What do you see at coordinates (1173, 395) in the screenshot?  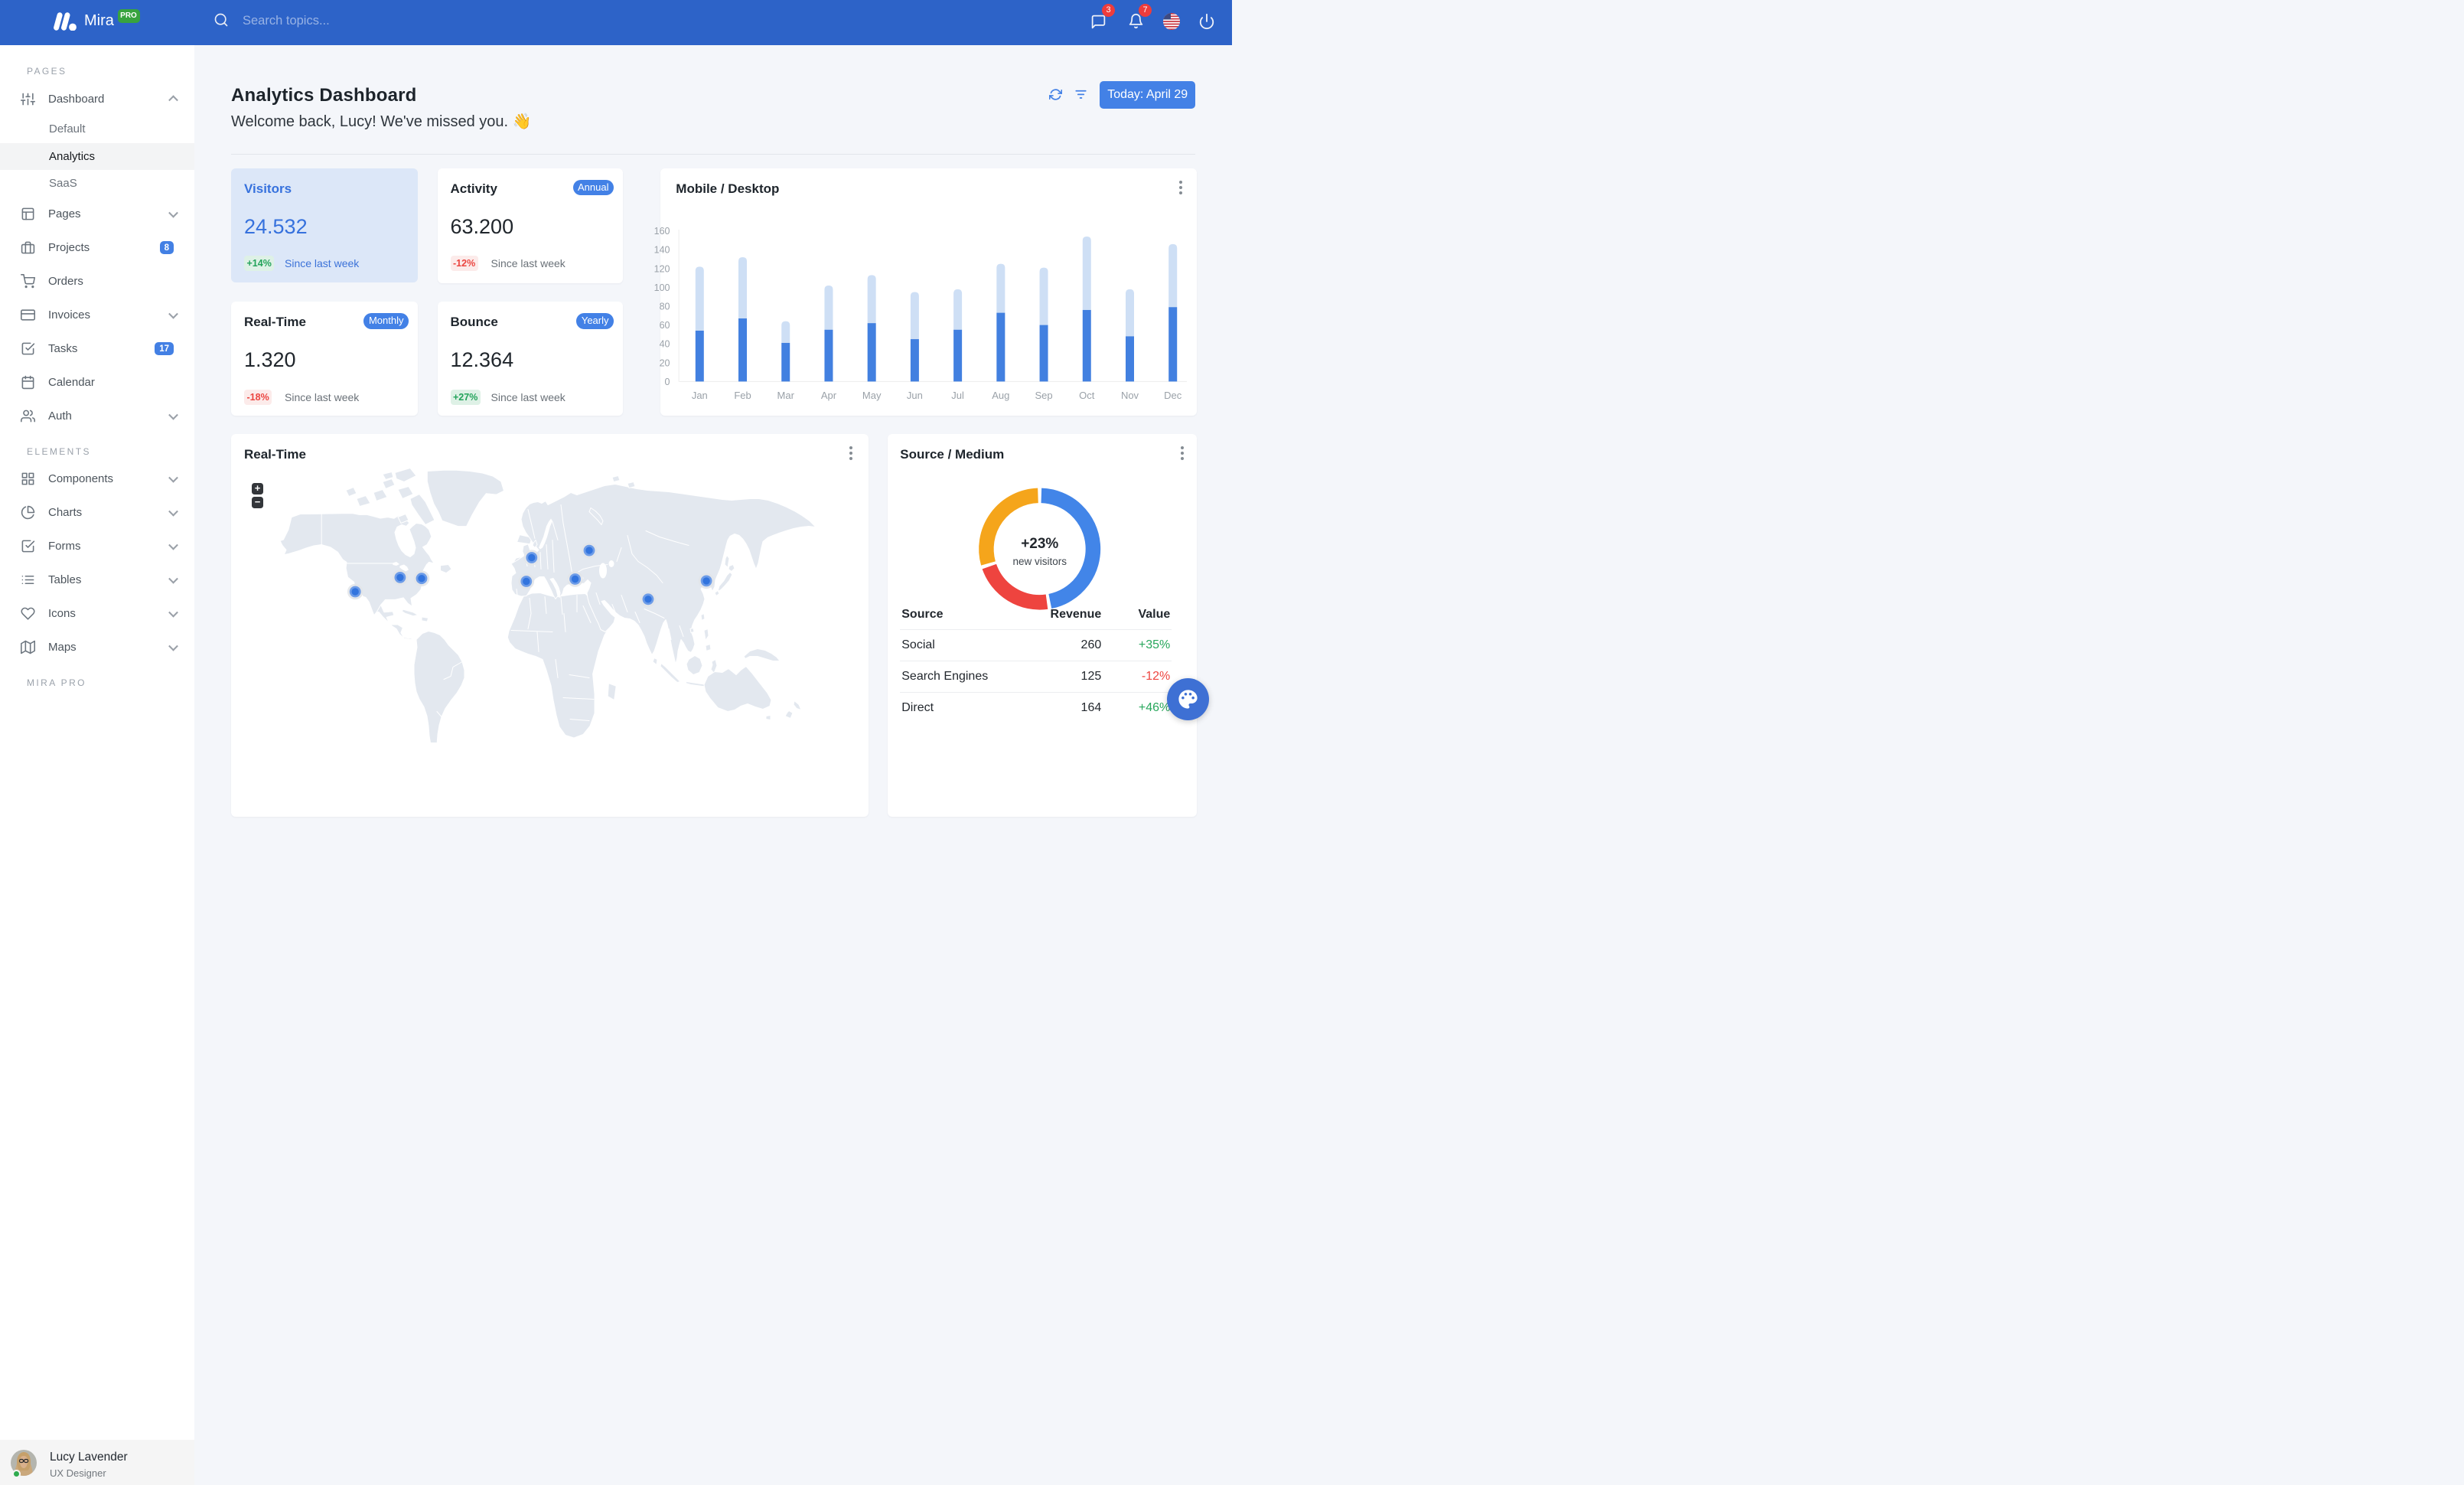 I see `svg-text: Dec` at bounding box center [1173, 395].